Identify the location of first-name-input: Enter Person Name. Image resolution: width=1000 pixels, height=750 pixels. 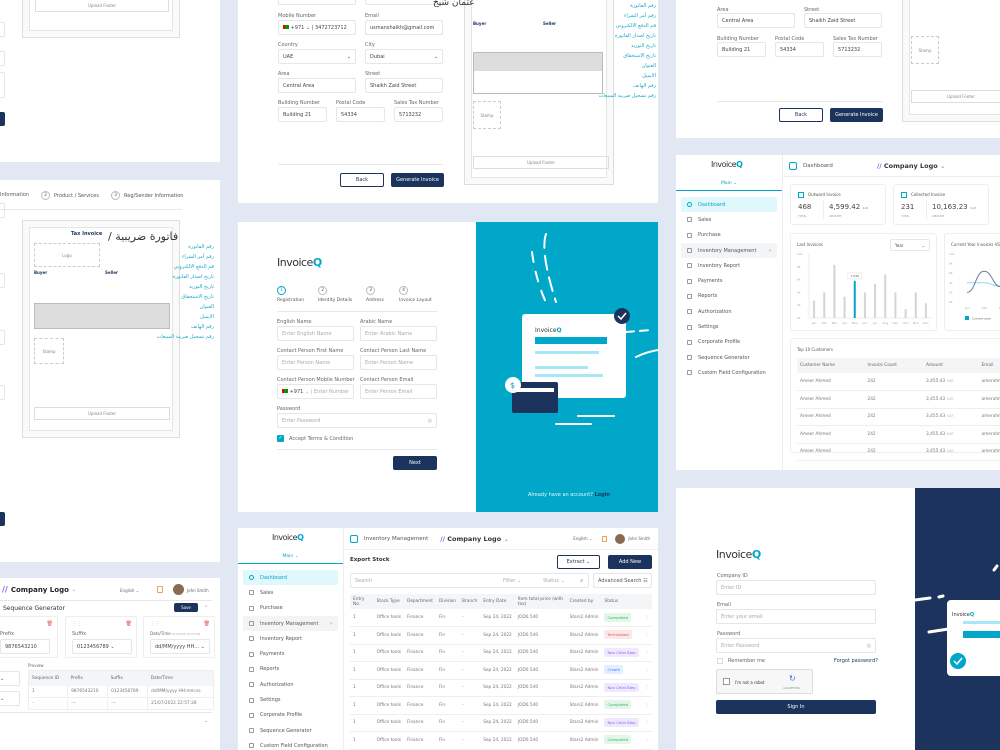
(315, 362).